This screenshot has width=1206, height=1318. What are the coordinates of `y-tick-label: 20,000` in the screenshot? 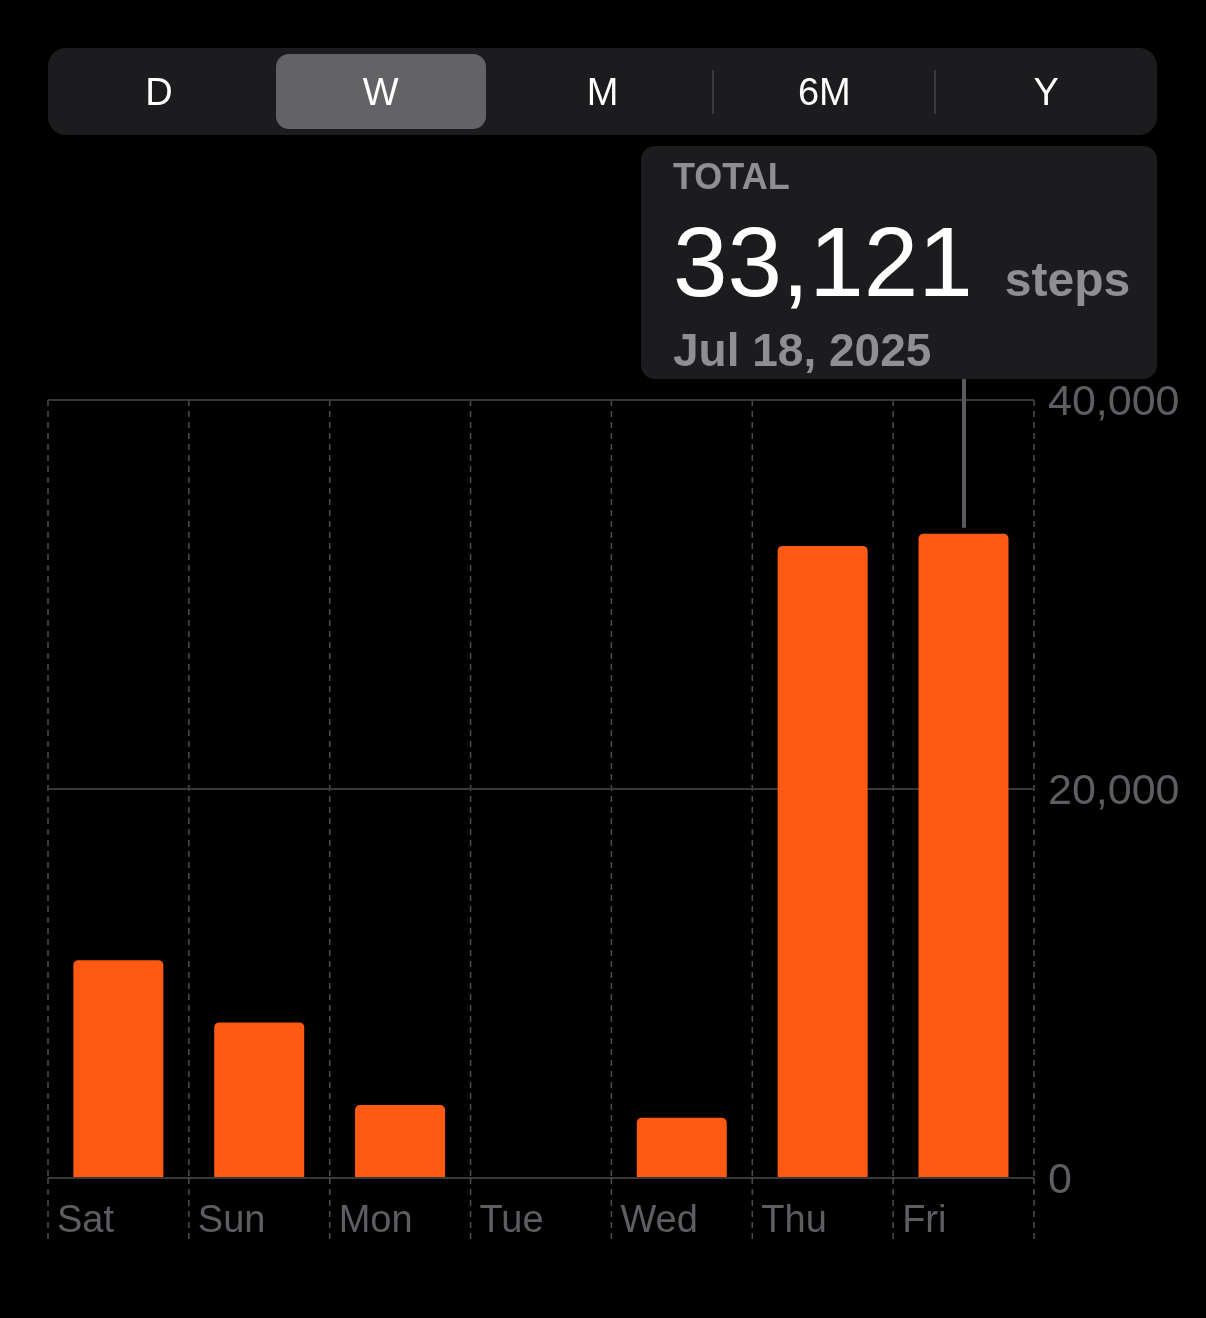 It's located at (1114, 789).